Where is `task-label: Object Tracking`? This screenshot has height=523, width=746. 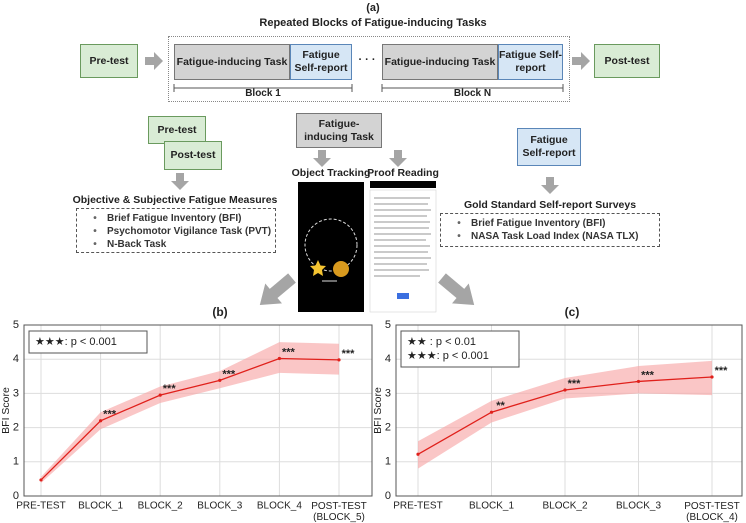 task-label: Object Tracking is located at coordinates (331, 173).